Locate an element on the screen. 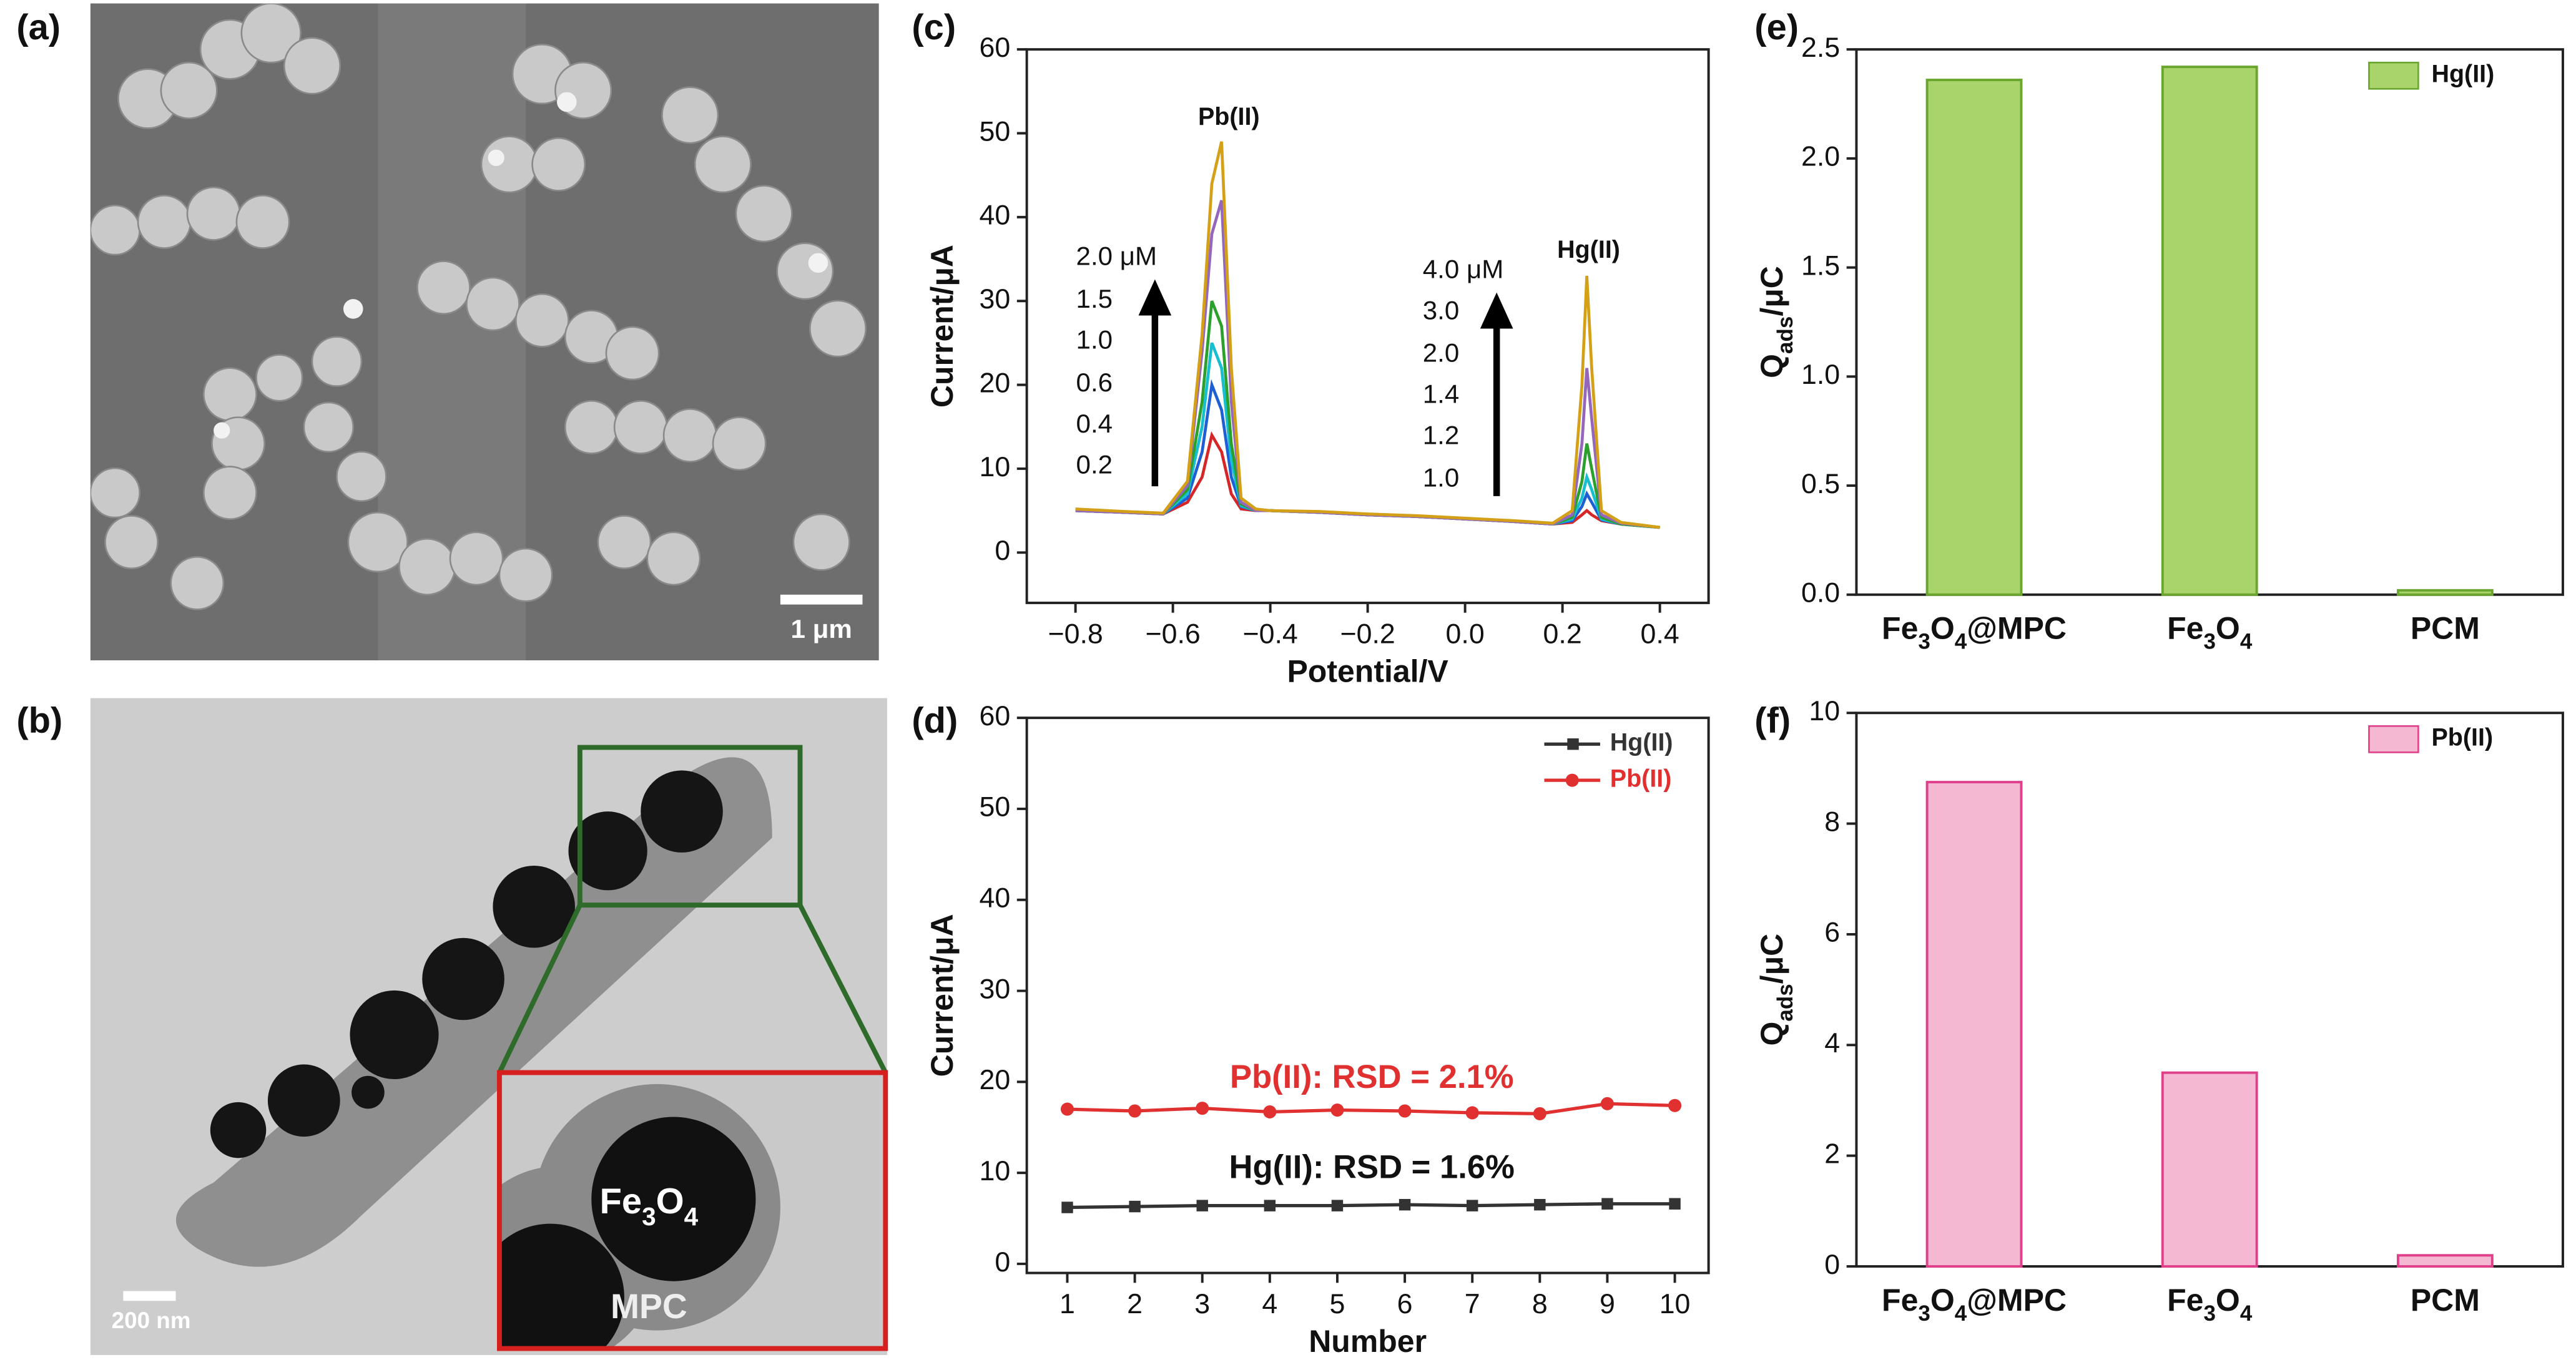 This screenshot has width=2576, height=1370. annotation: 0.2 is located at coordinates (1094, 465).